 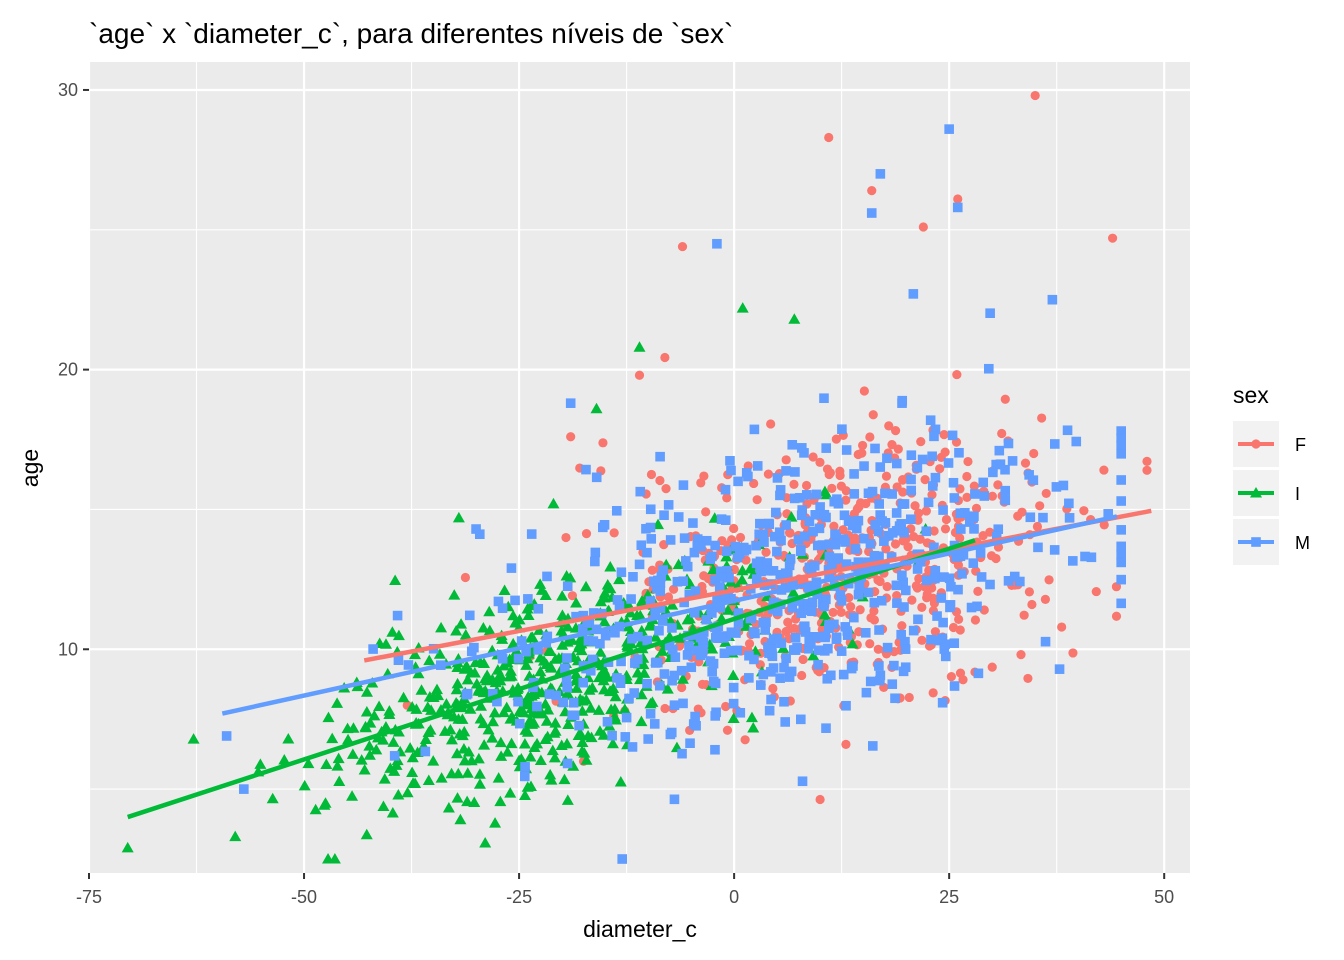 What do you see at coordinates (1302, 543) in the screenshot?
I see `legend-label: M` at bounding box center [1302, 543].